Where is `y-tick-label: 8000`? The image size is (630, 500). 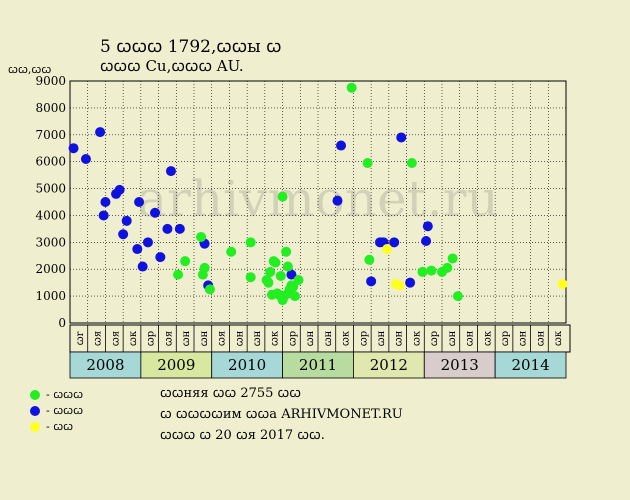
y-tick-label: 8000 is located at coordinates (50, 108).